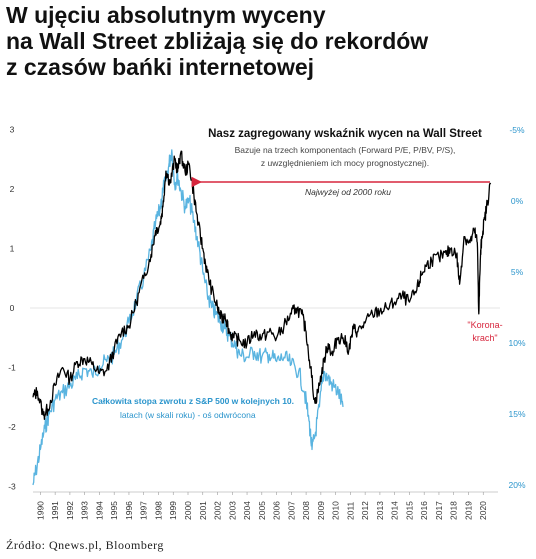  What do you see at coordinates (306, 510) in the screenshot?
I see `x-axis-tick-label: 2008` at bounding box center [306, 510].